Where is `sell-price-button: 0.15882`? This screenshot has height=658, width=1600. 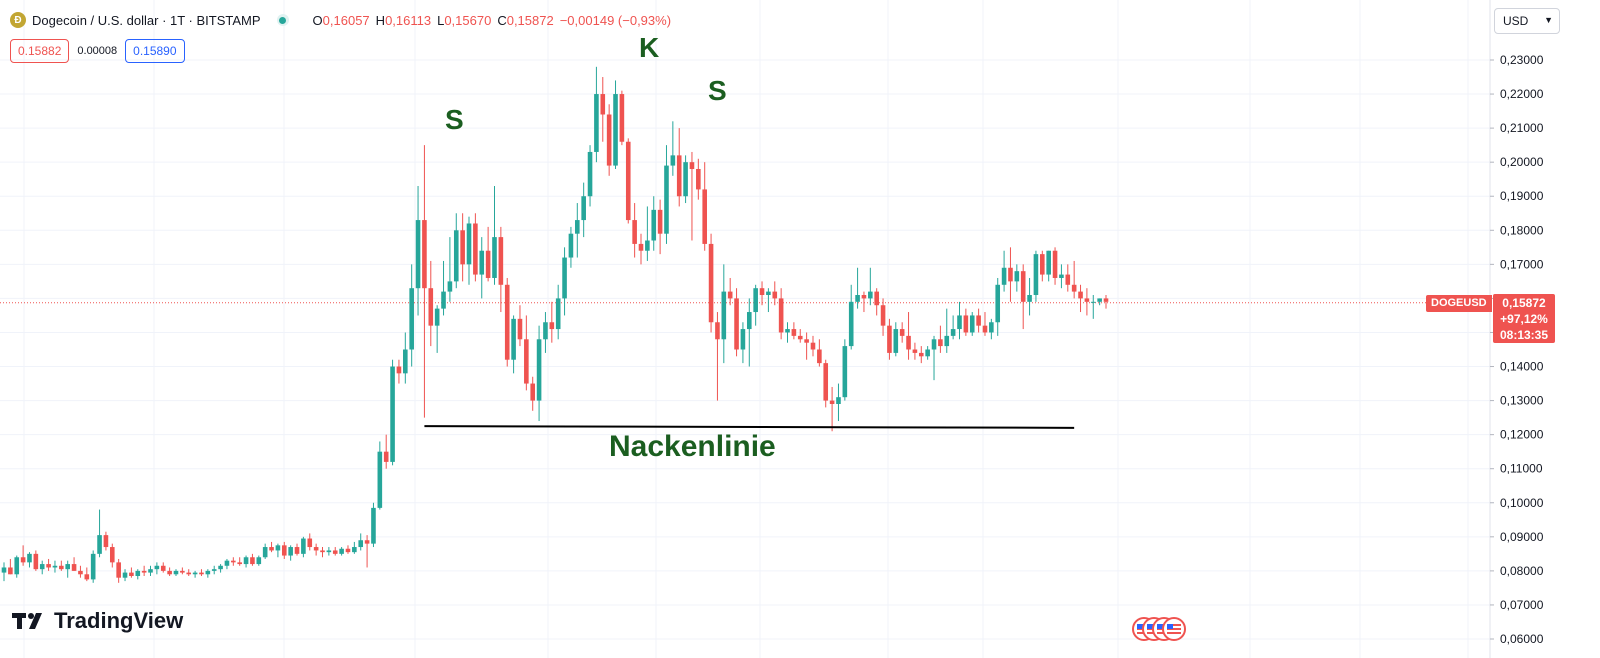
sell-price-button: 0.15882 is located at coordinates (40, 51).